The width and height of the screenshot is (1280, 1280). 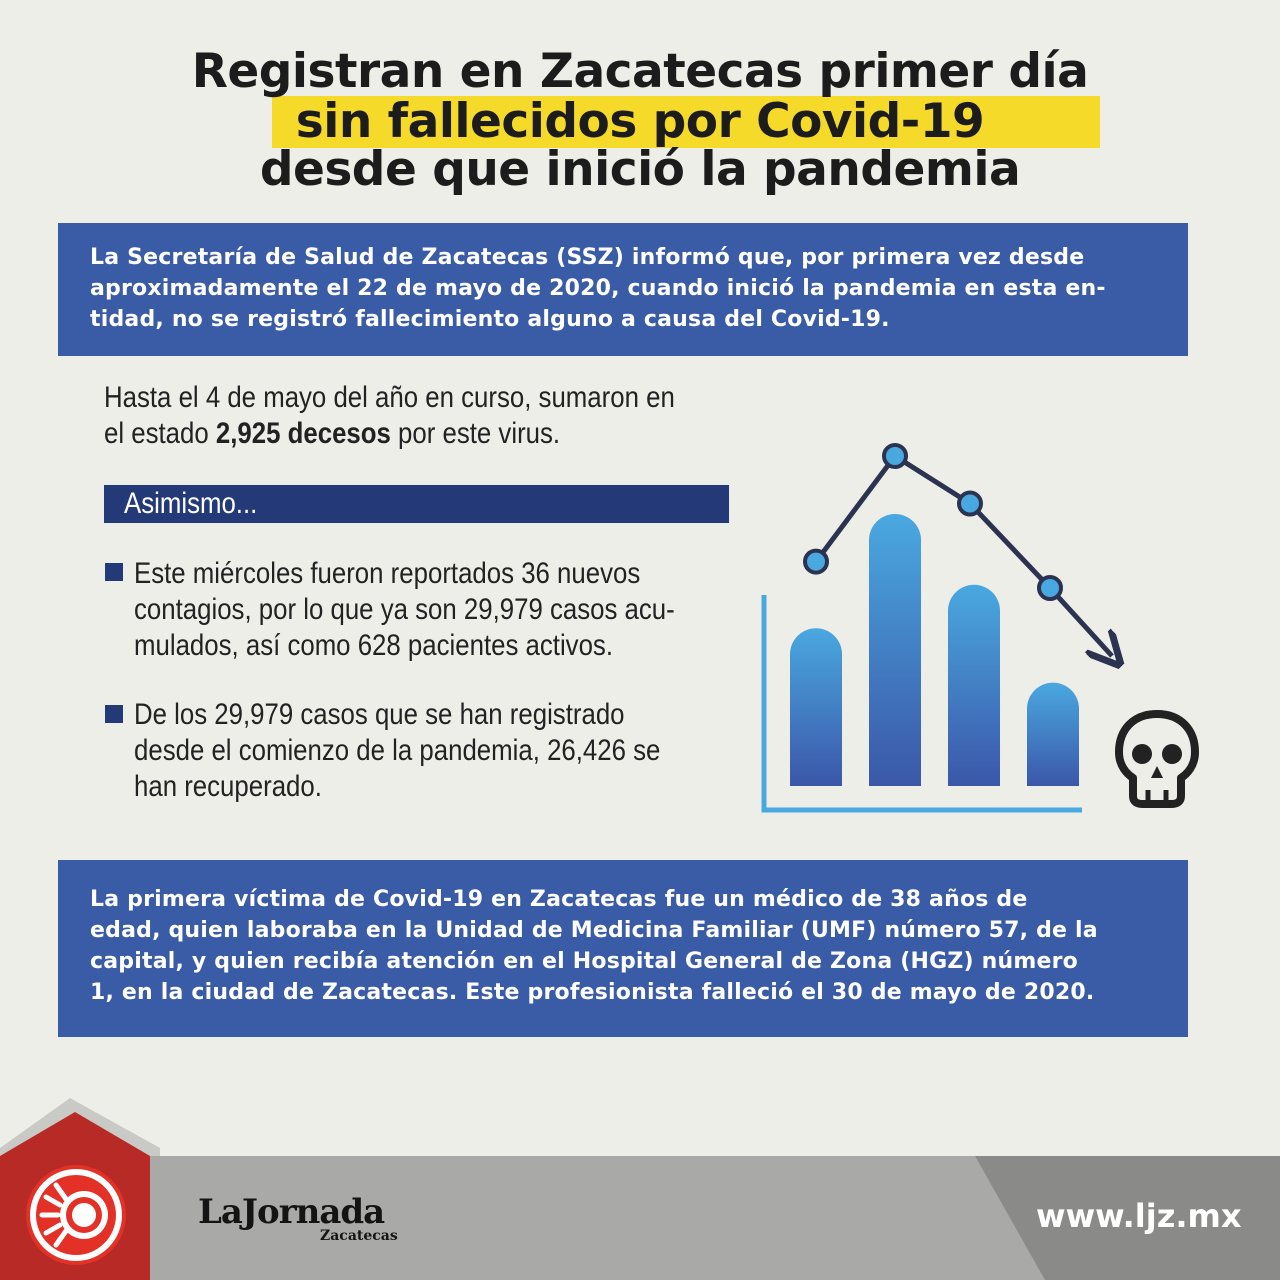 I want to click on trend-line, so click(x=957, y=549).